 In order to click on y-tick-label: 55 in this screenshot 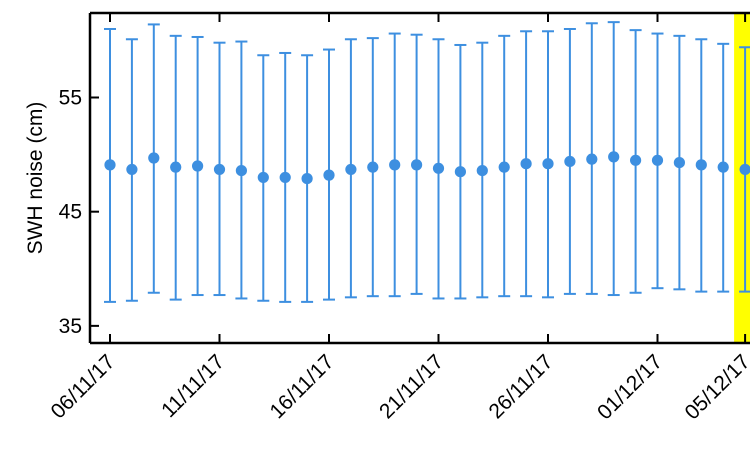, I will do `click(70, 97)`.